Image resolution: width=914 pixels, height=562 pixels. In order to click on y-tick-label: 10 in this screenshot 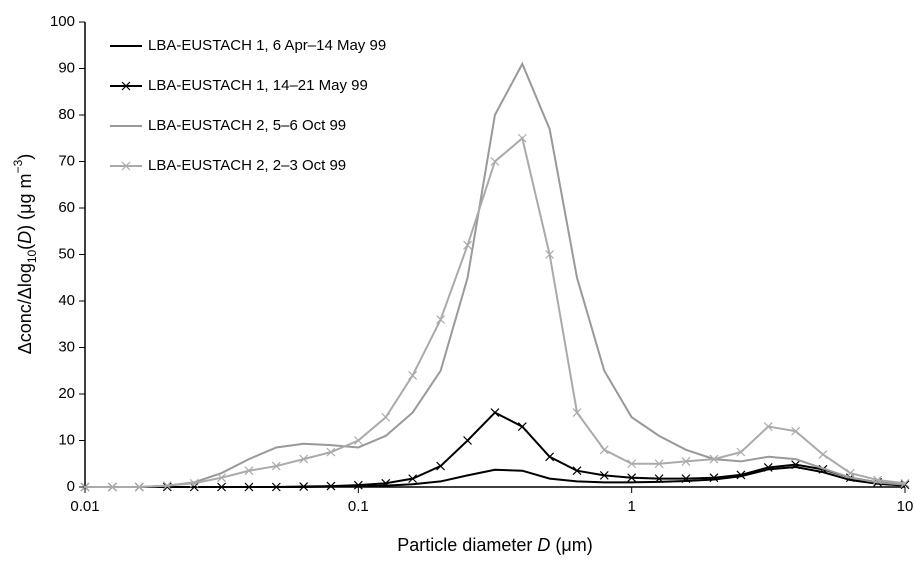, I will do `click(66, 439)`.